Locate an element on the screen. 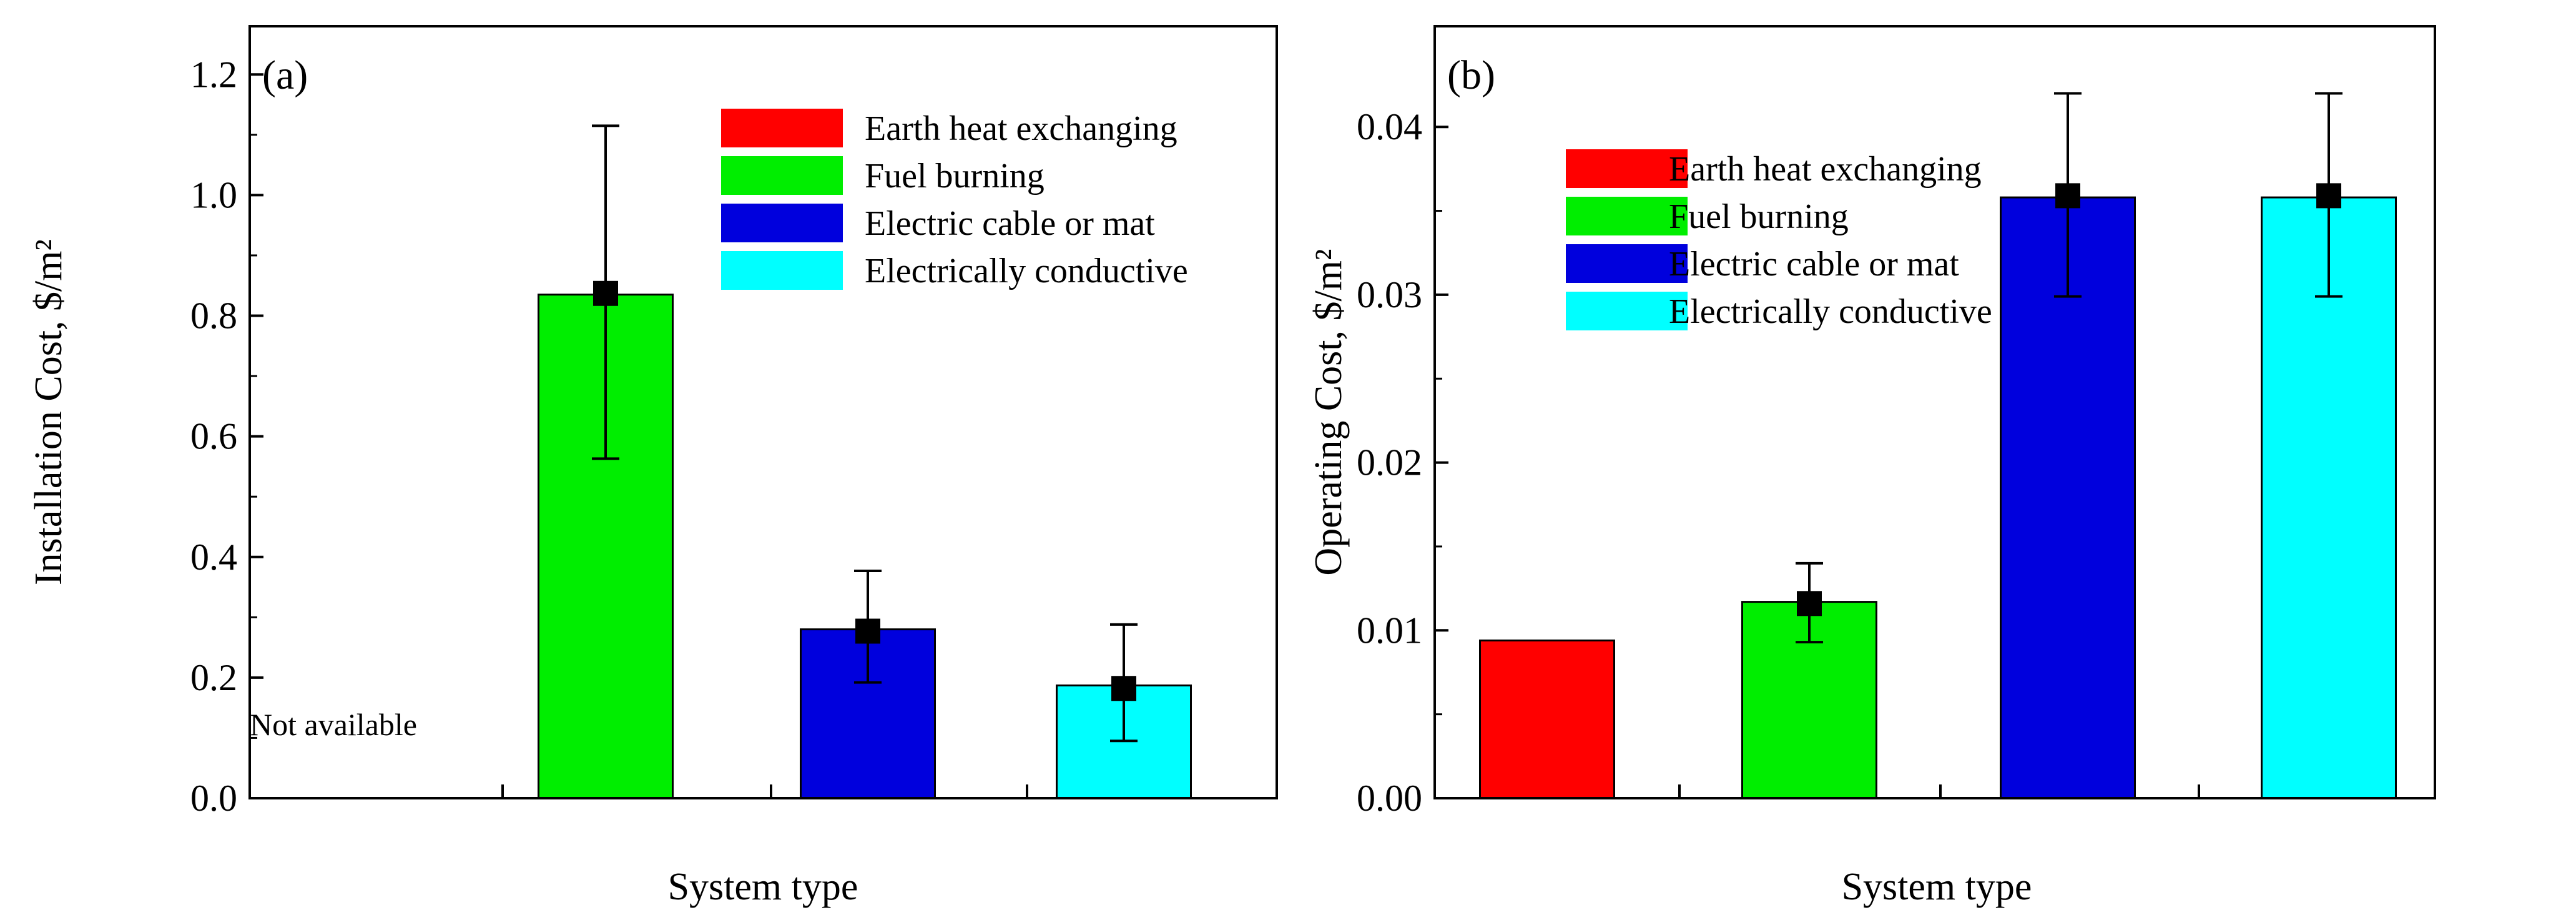 The width and height of the screenshot is (2576, 920). y-tick-label-0: 0.0 is located at coordinates (213, 798).